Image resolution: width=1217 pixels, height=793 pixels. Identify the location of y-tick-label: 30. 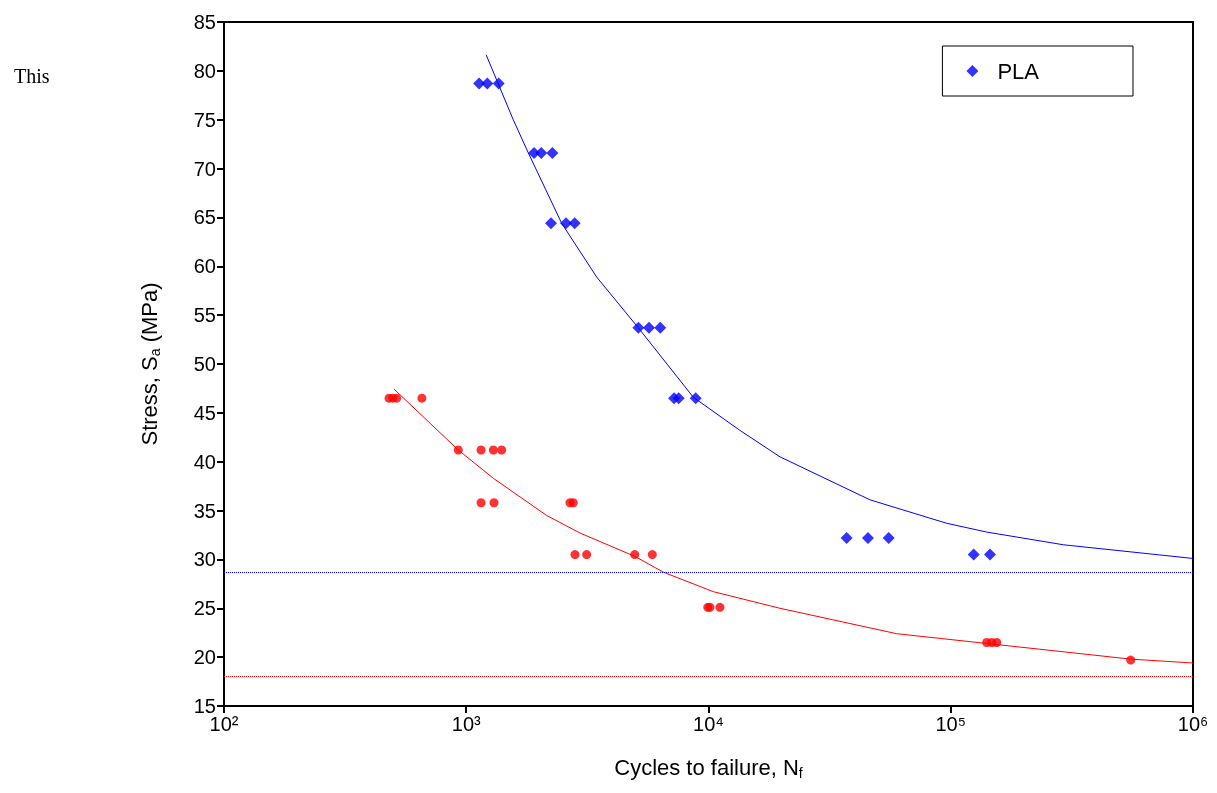
(204, 559).